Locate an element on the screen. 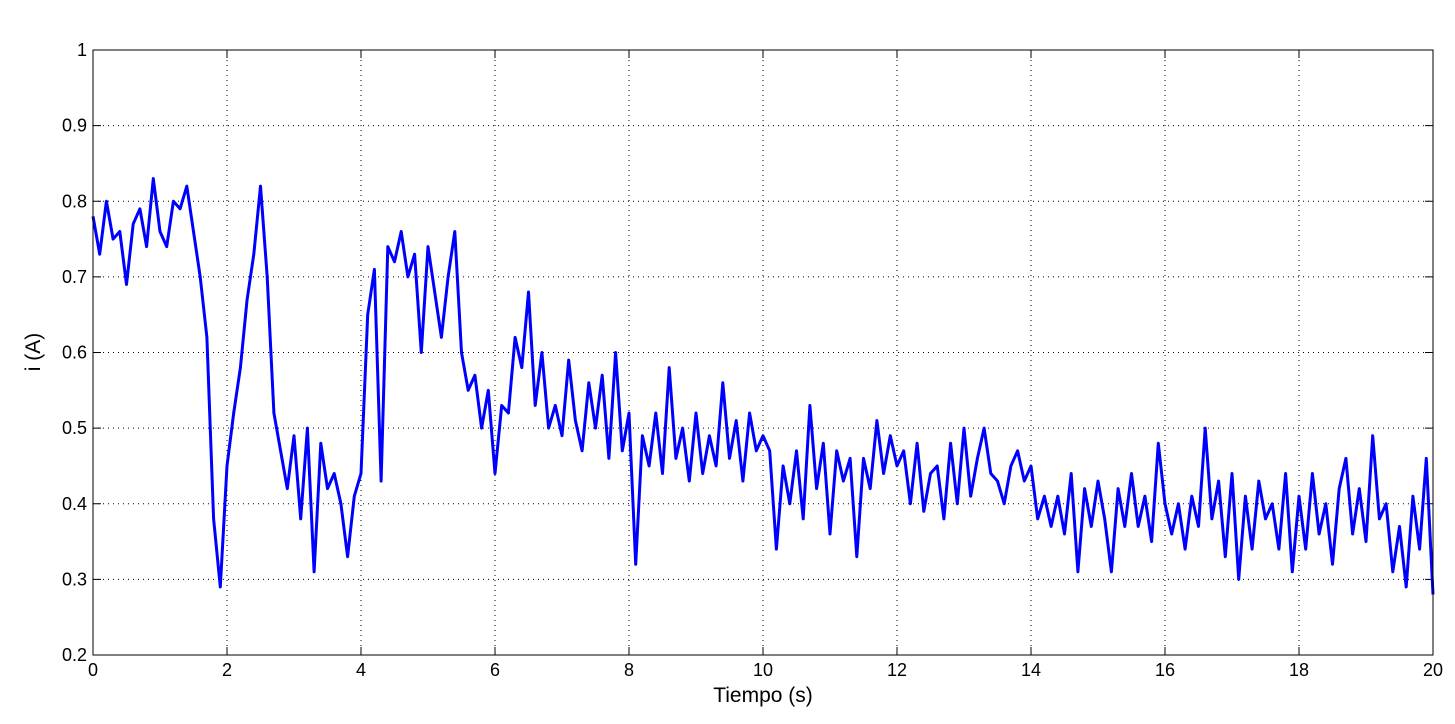 Image resolution: width=1455 pixels, height=724 pixels. x-tick-label: 8 is located at coordinates (629, 670).